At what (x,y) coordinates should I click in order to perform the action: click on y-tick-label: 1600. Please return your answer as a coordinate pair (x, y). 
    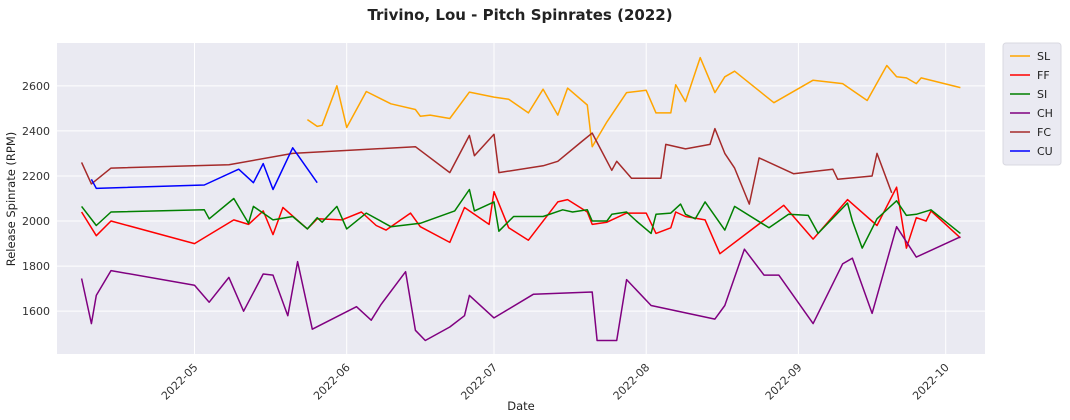
    Looking at the image, I should click on (36, 311).